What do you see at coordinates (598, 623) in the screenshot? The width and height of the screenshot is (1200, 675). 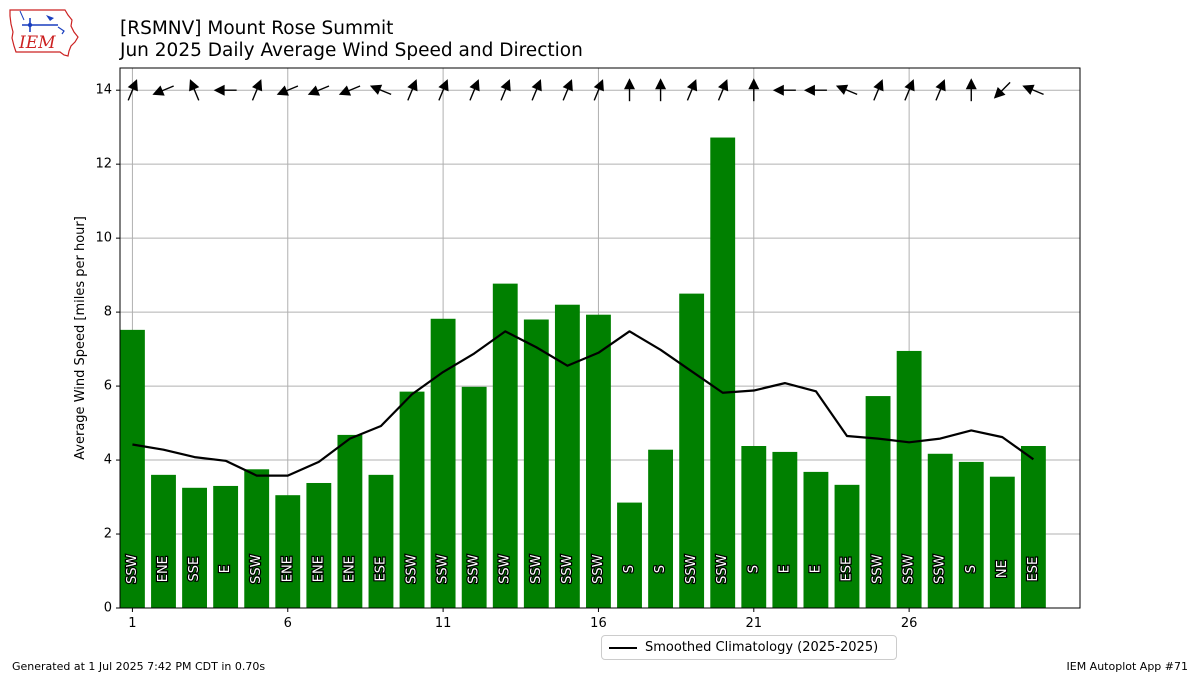 I see `x-tick-label: 16` at bounding box center [598, 623].